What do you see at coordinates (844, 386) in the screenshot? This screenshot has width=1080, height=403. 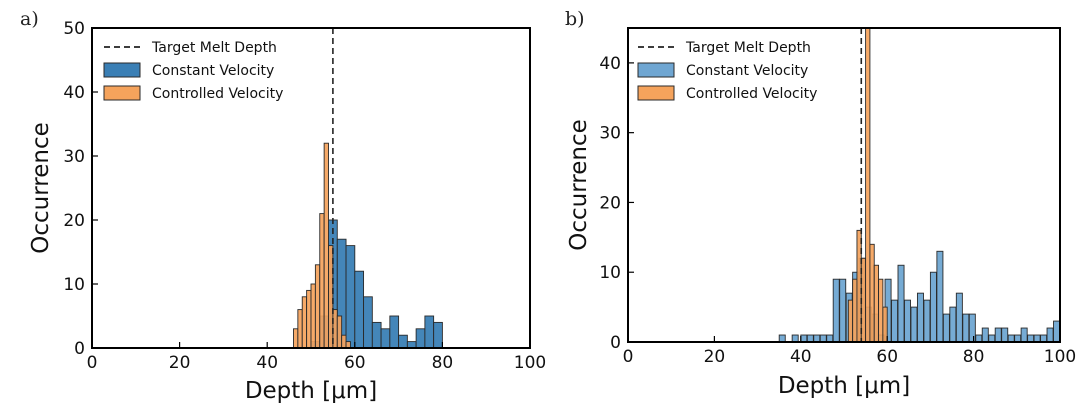 I see `panel-b-x-axis-label: Depth [μm]` at bounding box center [844, 386].